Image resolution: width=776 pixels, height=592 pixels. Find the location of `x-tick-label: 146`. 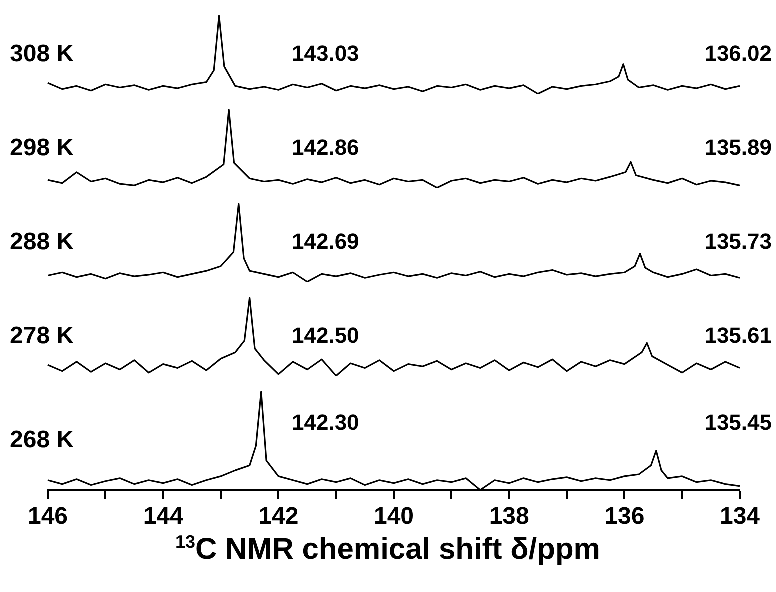

x-tick-label: 146 is located at coordinates (48, 516).